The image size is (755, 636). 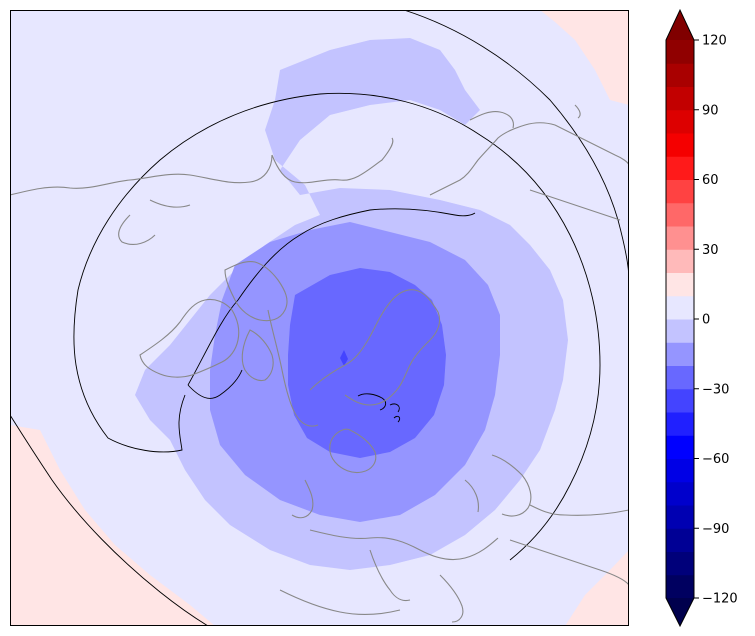 I want to click on colorbar-extend-min, so click(x=680, y=612).